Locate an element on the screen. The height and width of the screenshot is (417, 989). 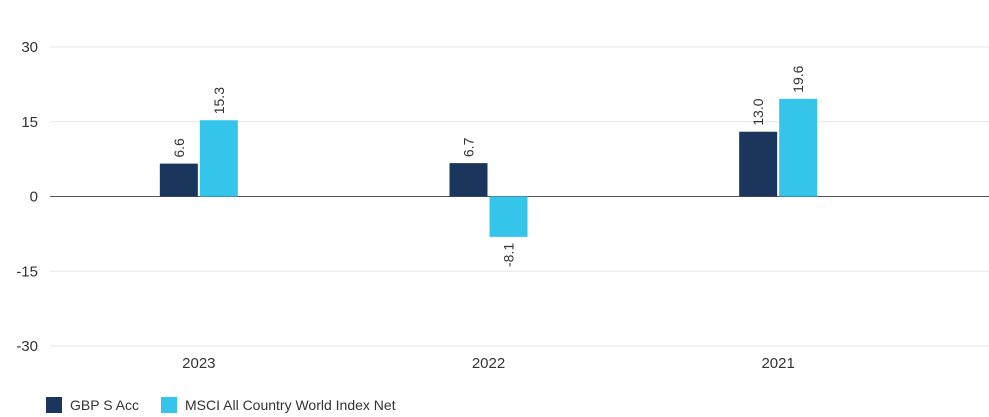
y-tick-label: -30 is located at coordinates (27, 346).